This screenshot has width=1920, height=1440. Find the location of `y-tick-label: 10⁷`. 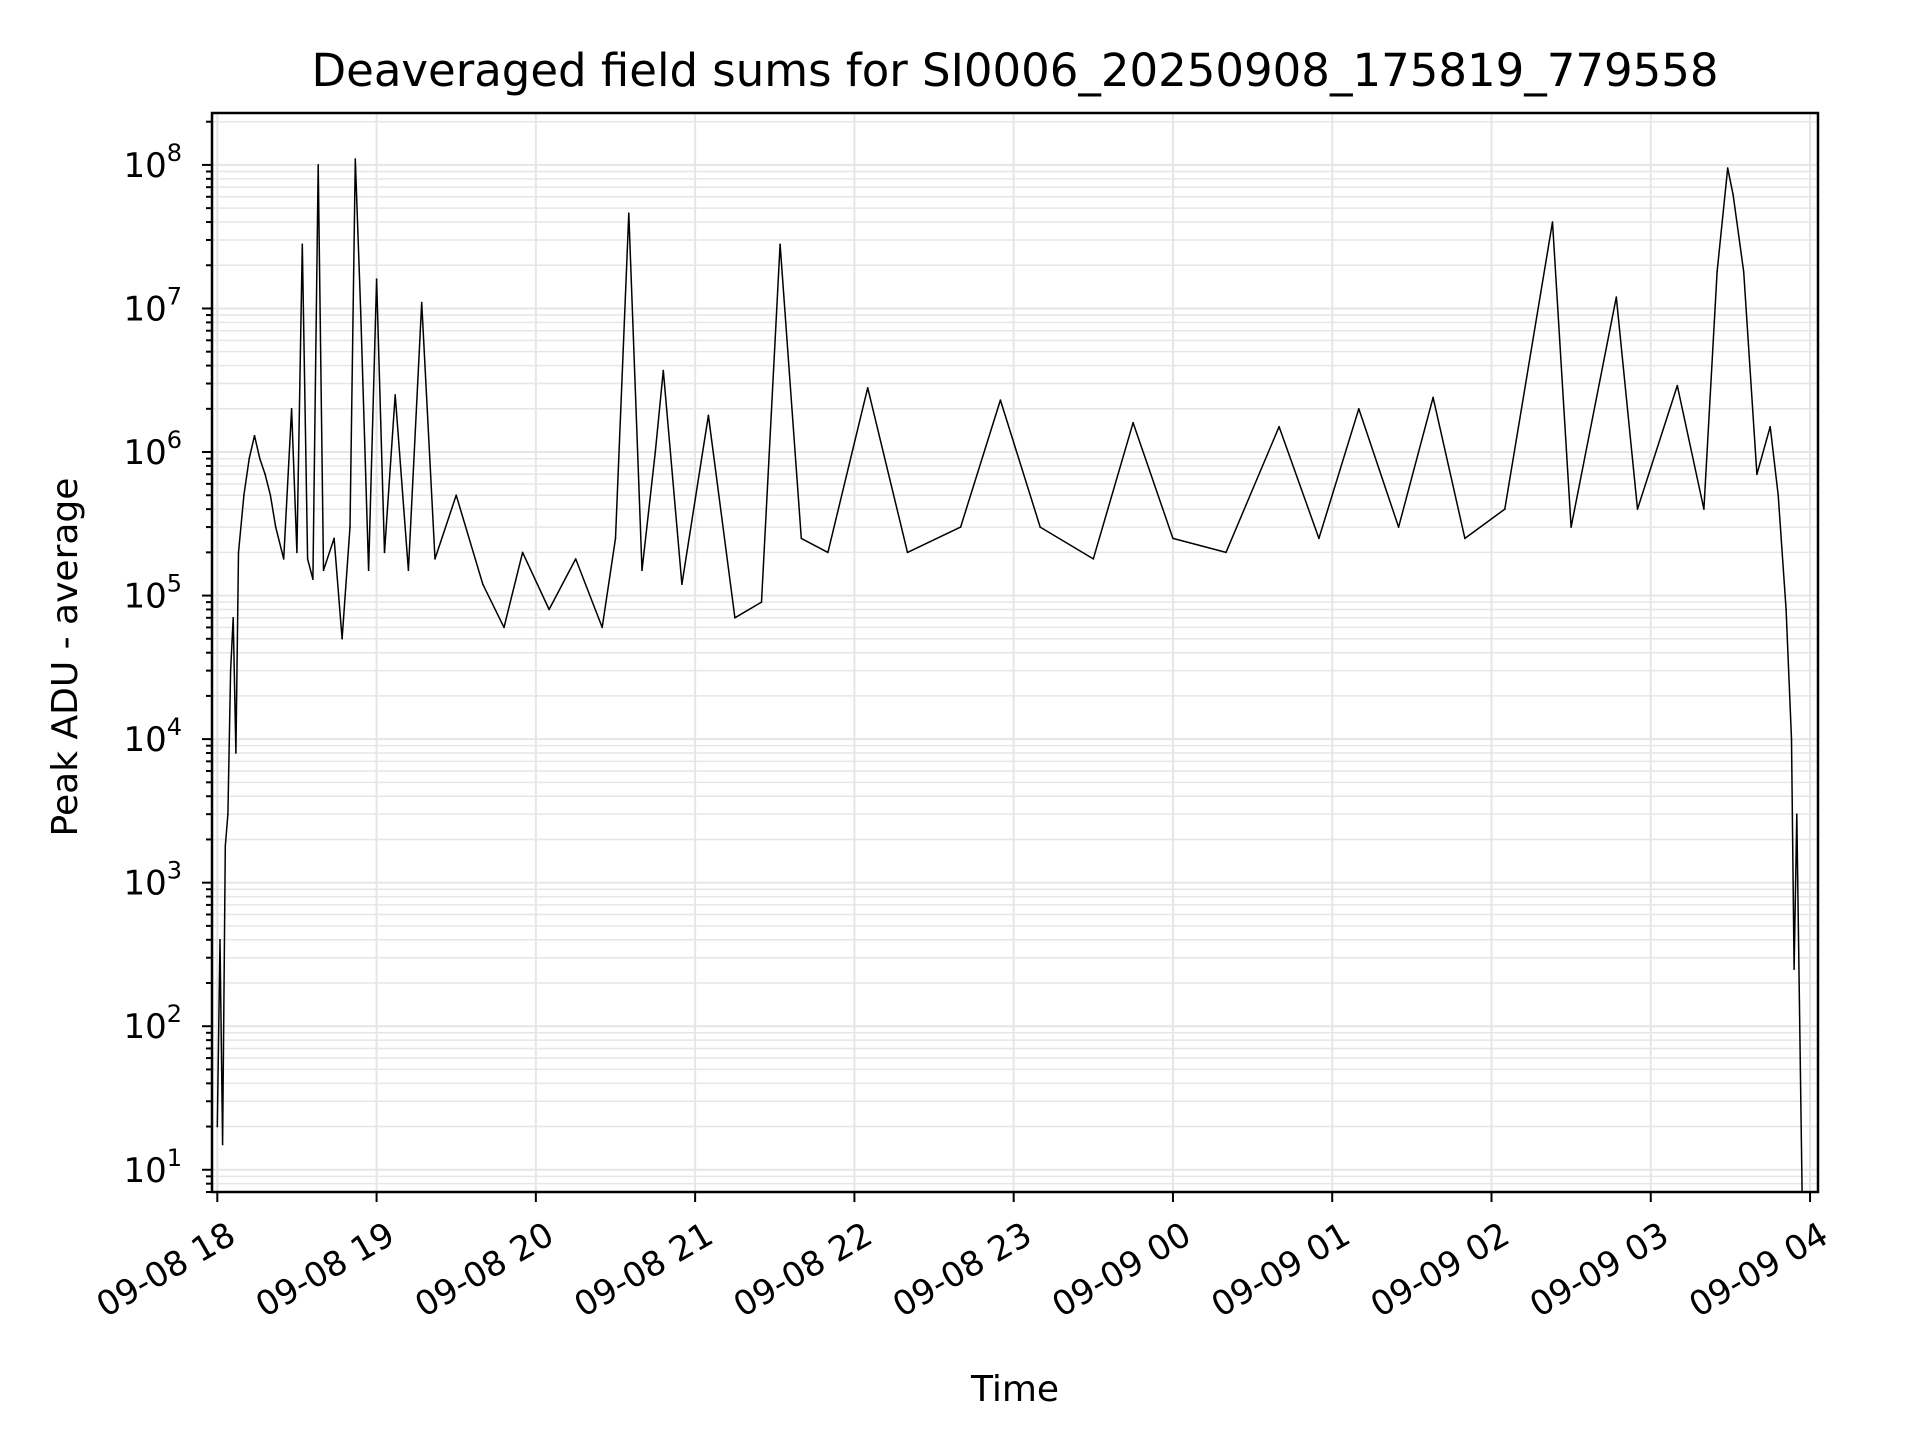

y-tick-label: 10⁷ is located at coordinates (152, 305).